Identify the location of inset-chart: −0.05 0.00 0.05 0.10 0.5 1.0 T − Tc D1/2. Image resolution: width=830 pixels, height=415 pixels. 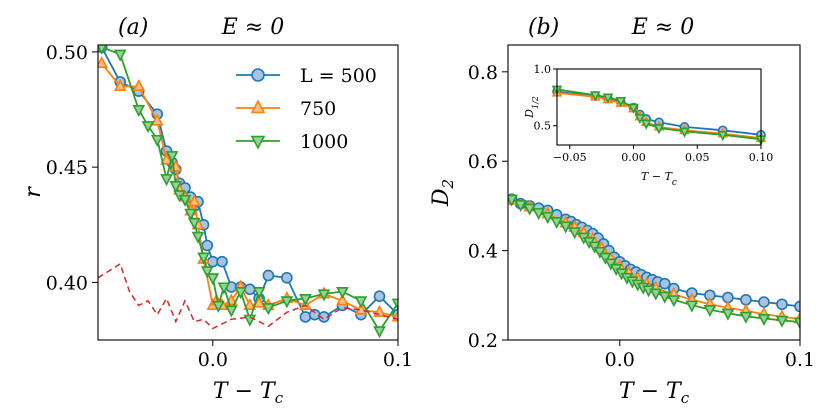
(648, 125).